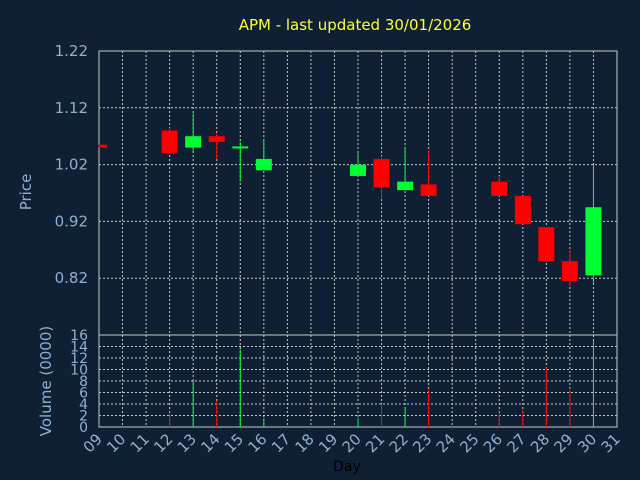 The width and height of the screenshot is (640, 480). What do you see at coordinates (347, 467) in the screenshot?
I see `x-axis-label: Day` at bounding box center [347, 467].